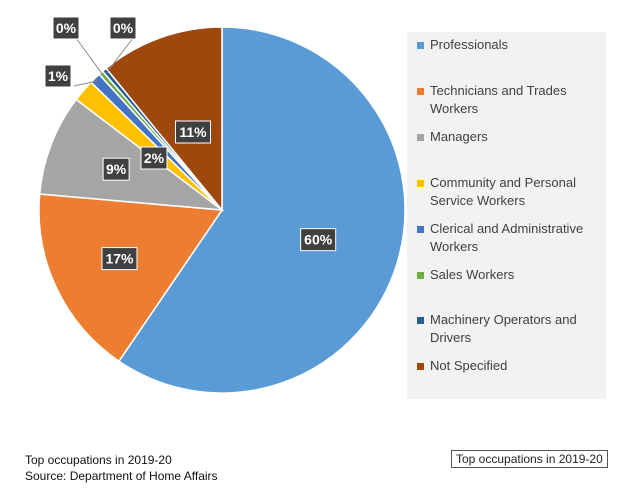 This screenshot has width=634, height=495. What do you see at coordinates (469, 365) in the screenshot?
I see `legend-label: Not Specified` at bounding box center [469, 365].